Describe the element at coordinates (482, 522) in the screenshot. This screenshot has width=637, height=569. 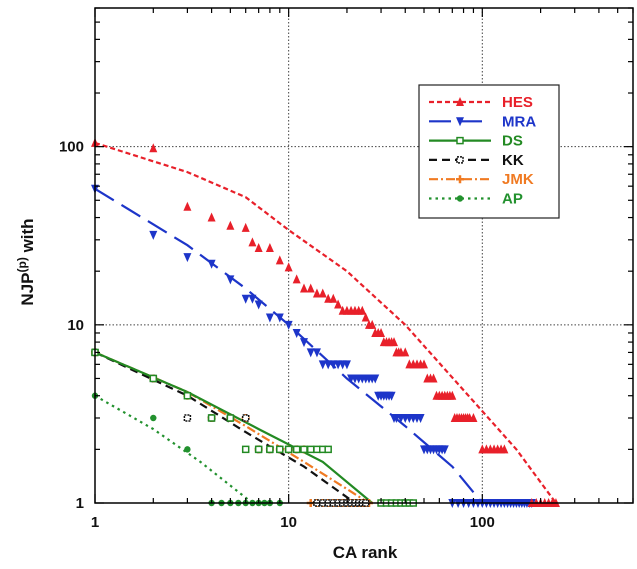
I see `x-tick-label: 100` at that location.